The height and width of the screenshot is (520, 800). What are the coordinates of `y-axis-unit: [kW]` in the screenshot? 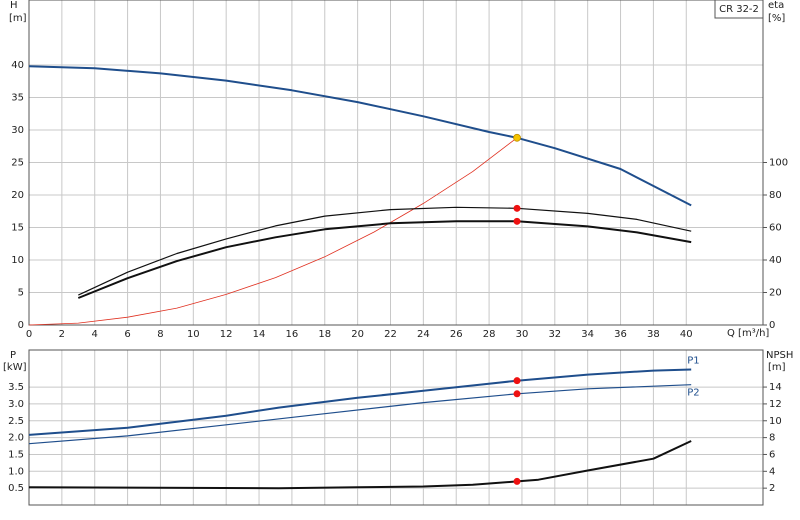 It's located at (15, 367).